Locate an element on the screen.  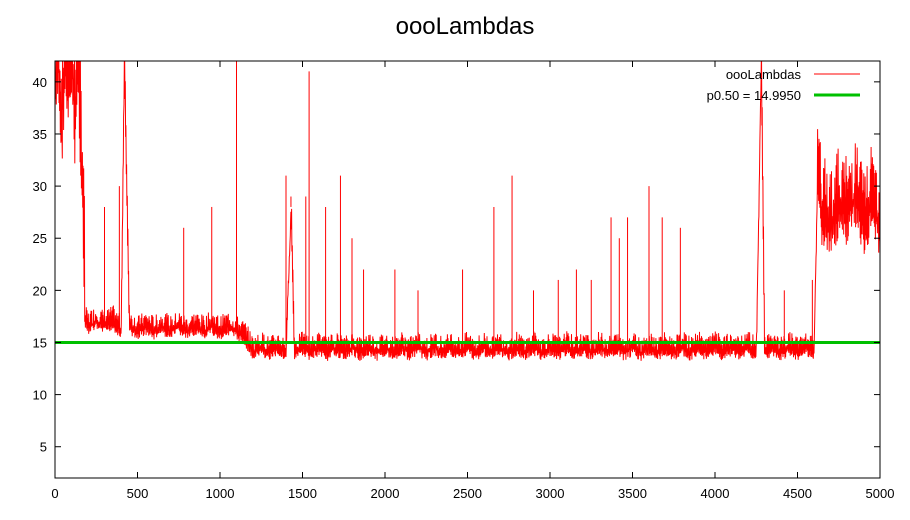
x-tick-label: 4000 is located at coordinates (715, 493).